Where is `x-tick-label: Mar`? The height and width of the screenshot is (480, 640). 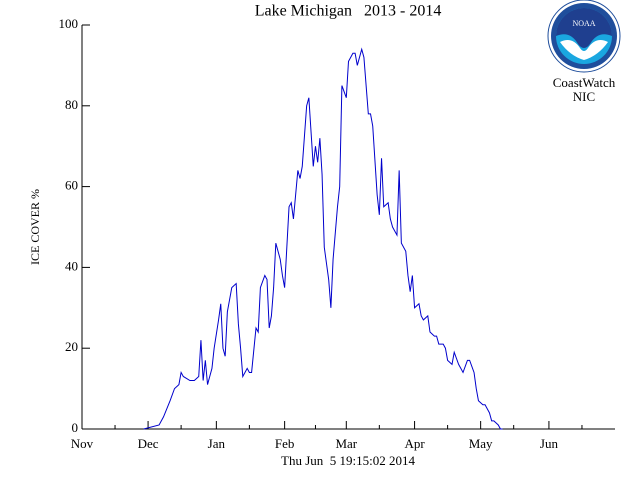 x-tick-label: Mar is located at coordinates (346, 443).